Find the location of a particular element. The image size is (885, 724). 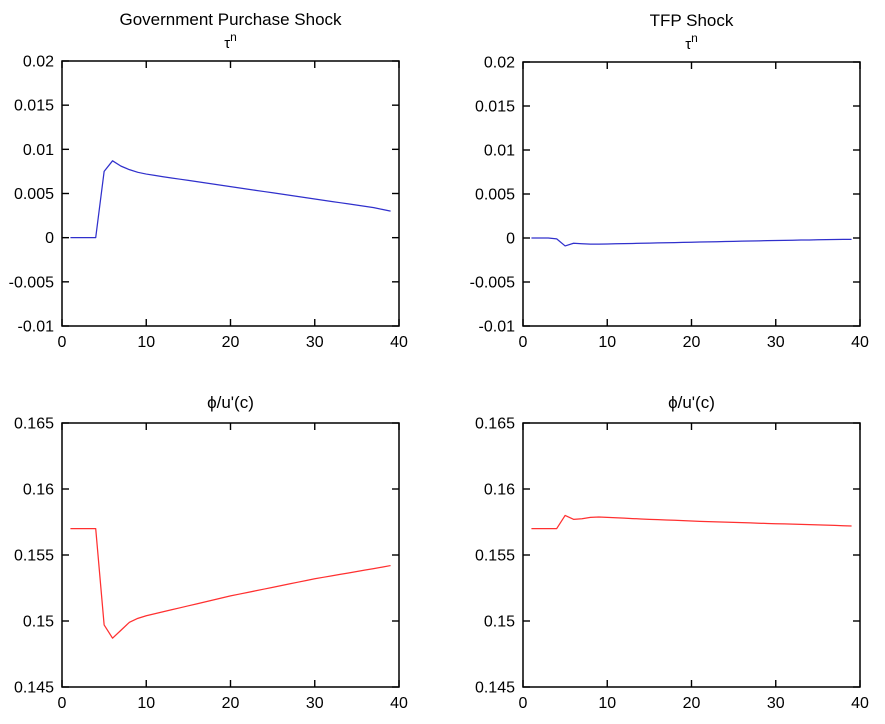

chart-title: TFP Shock is located at coordinates (692, 20).